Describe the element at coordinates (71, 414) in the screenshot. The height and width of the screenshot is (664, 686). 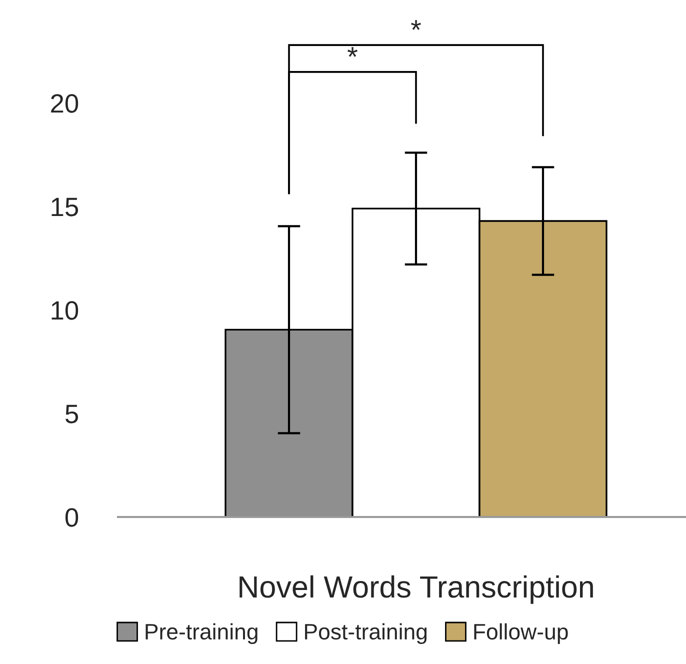
I see `y-tick-label: 5` at that location.